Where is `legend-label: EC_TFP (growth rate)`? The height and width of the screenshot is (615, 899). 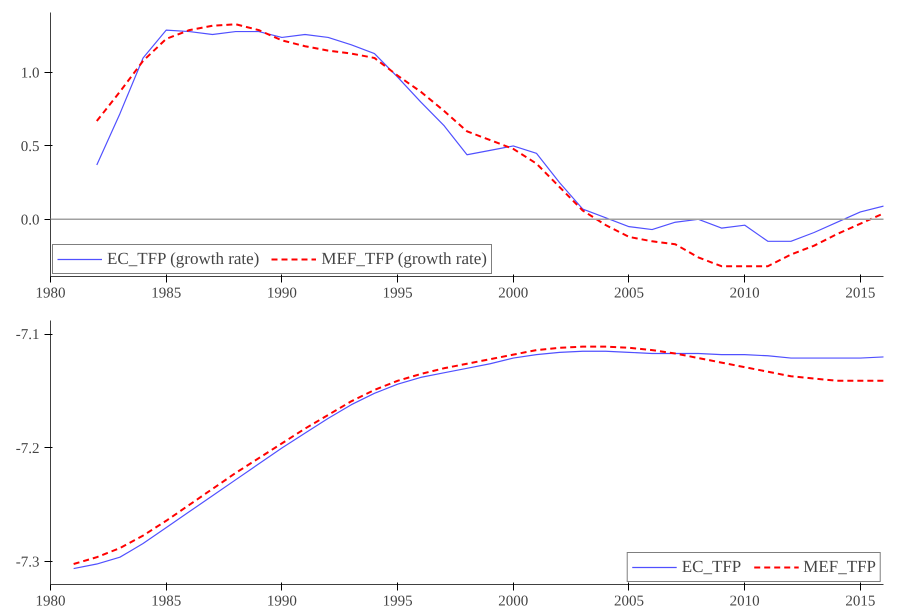 legend-label: EC_TFP (growth rate) is located at coordinates (183, 259).